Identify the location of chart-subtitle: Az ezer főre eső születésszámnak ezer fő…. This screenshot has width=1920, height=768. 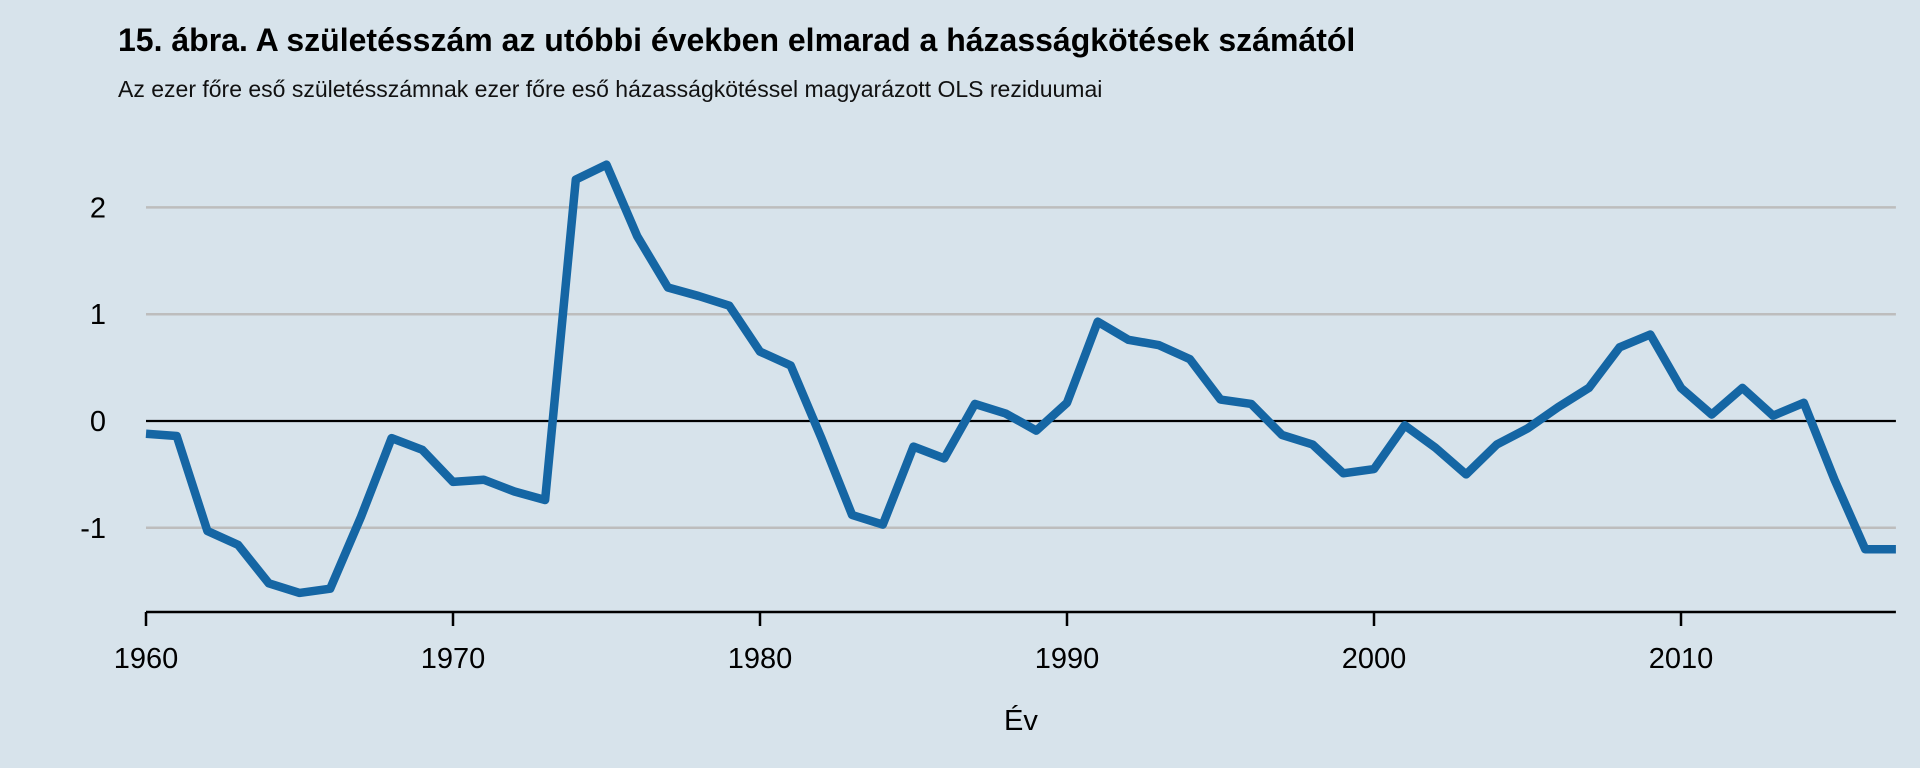
(610, 89).